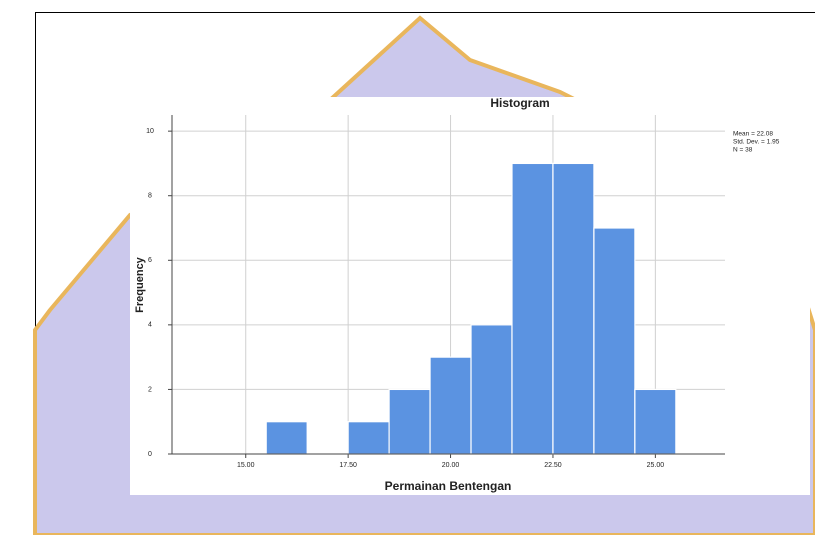 This screenshot has height=535, width=815. What do you see at coordinates (753, 134) in the screenshot?
I see `stats-text: Mean = 22.08` at bounding box center [753, 134].